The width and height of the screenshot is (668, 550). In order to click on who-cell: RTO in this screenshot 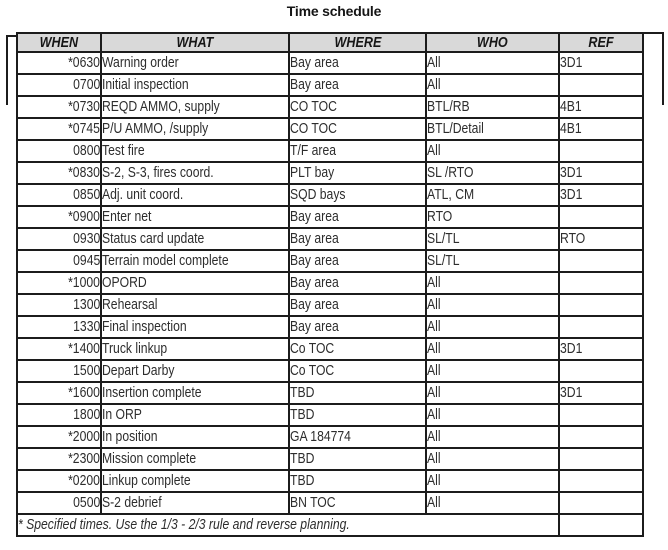, I will do `click(492, 217)`.